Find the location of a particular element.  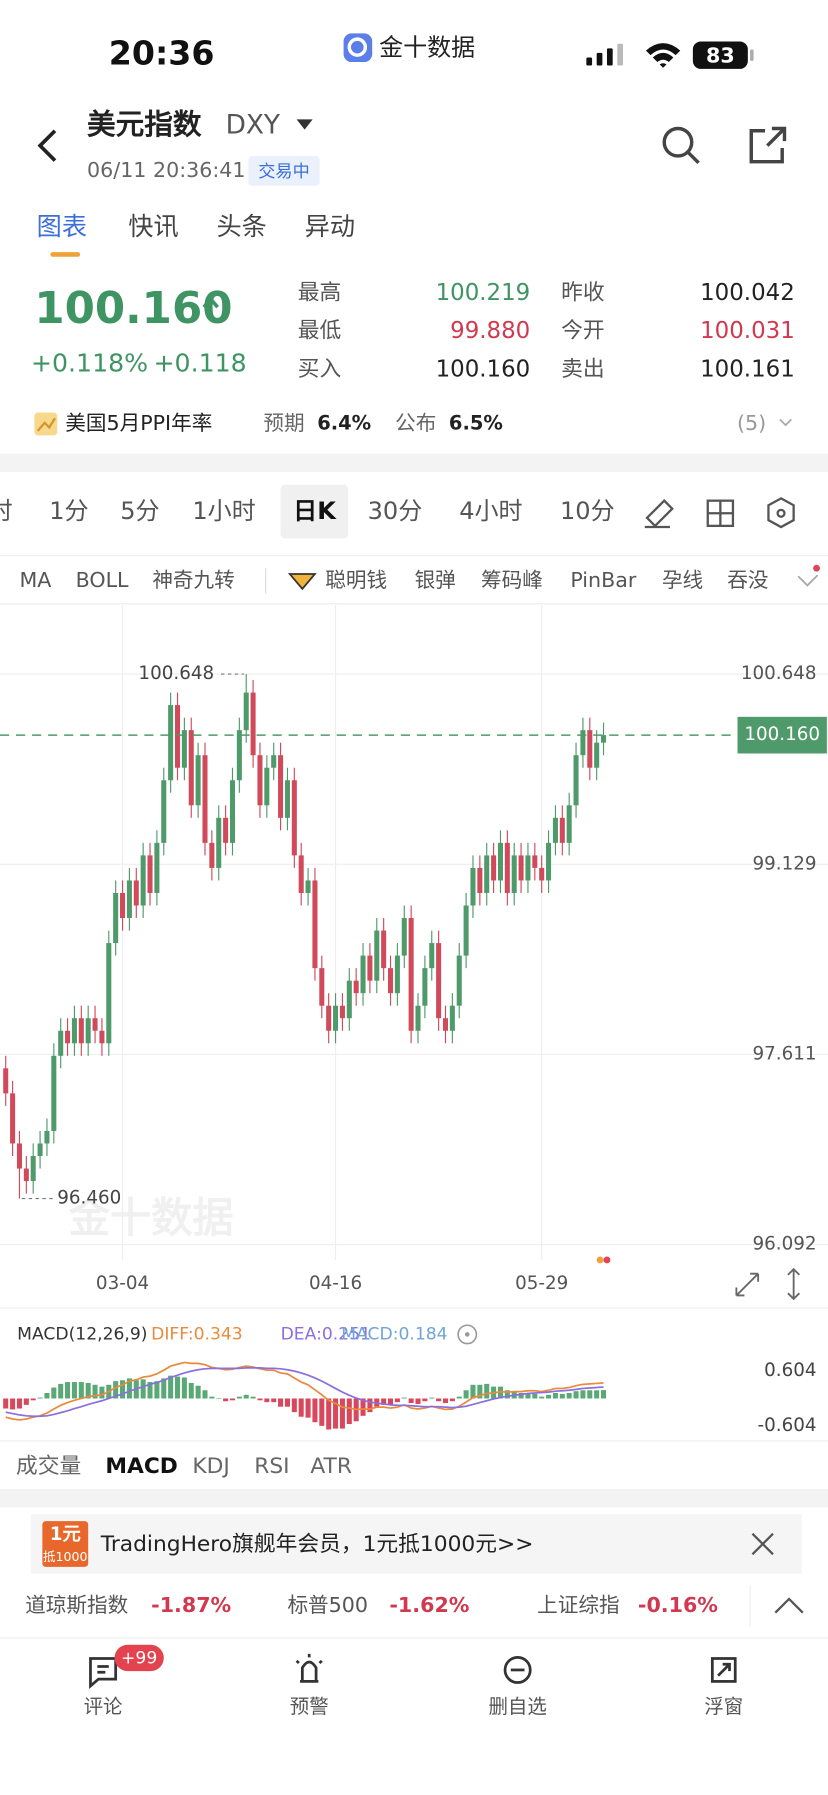

tool-icons is located at coordinates (719, 513).